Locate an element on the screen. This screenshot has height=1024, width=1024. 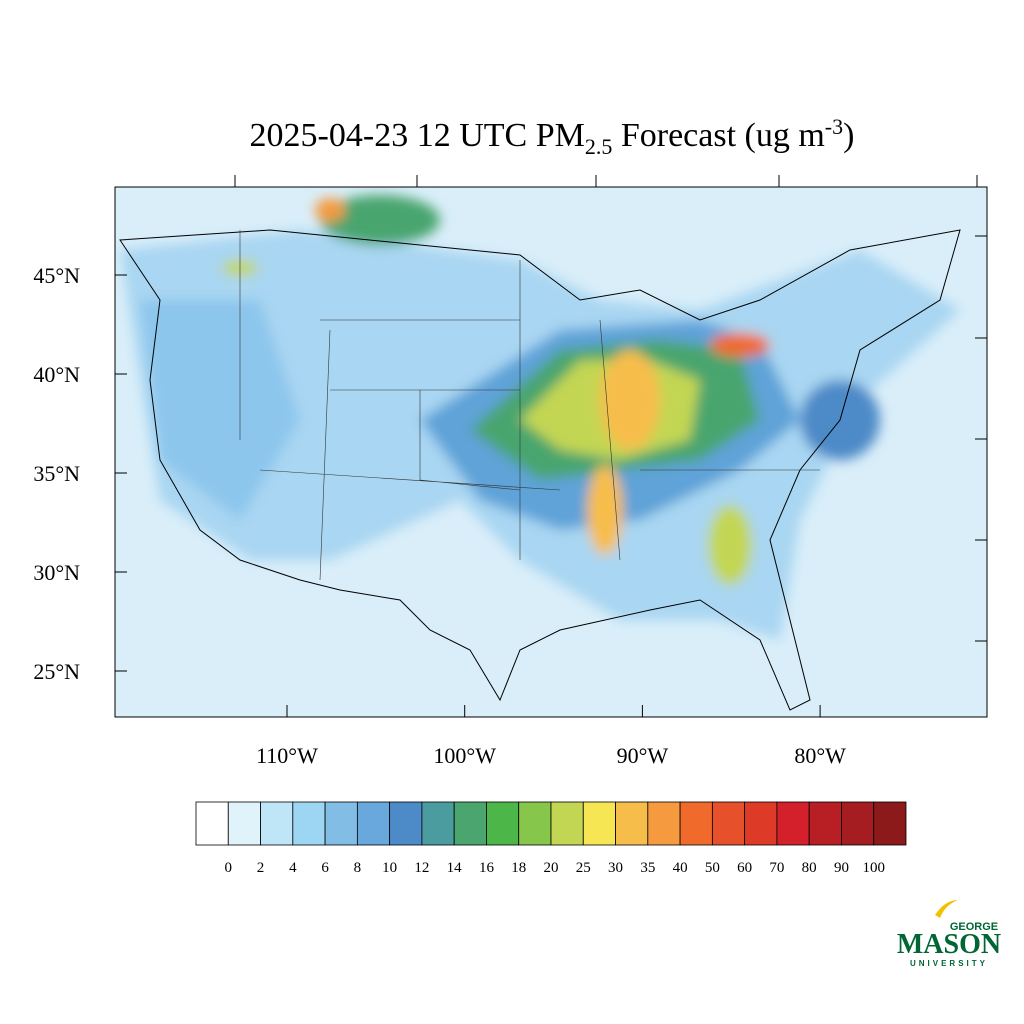
colorbar-label: 6 is located at coordinates (325, 868).